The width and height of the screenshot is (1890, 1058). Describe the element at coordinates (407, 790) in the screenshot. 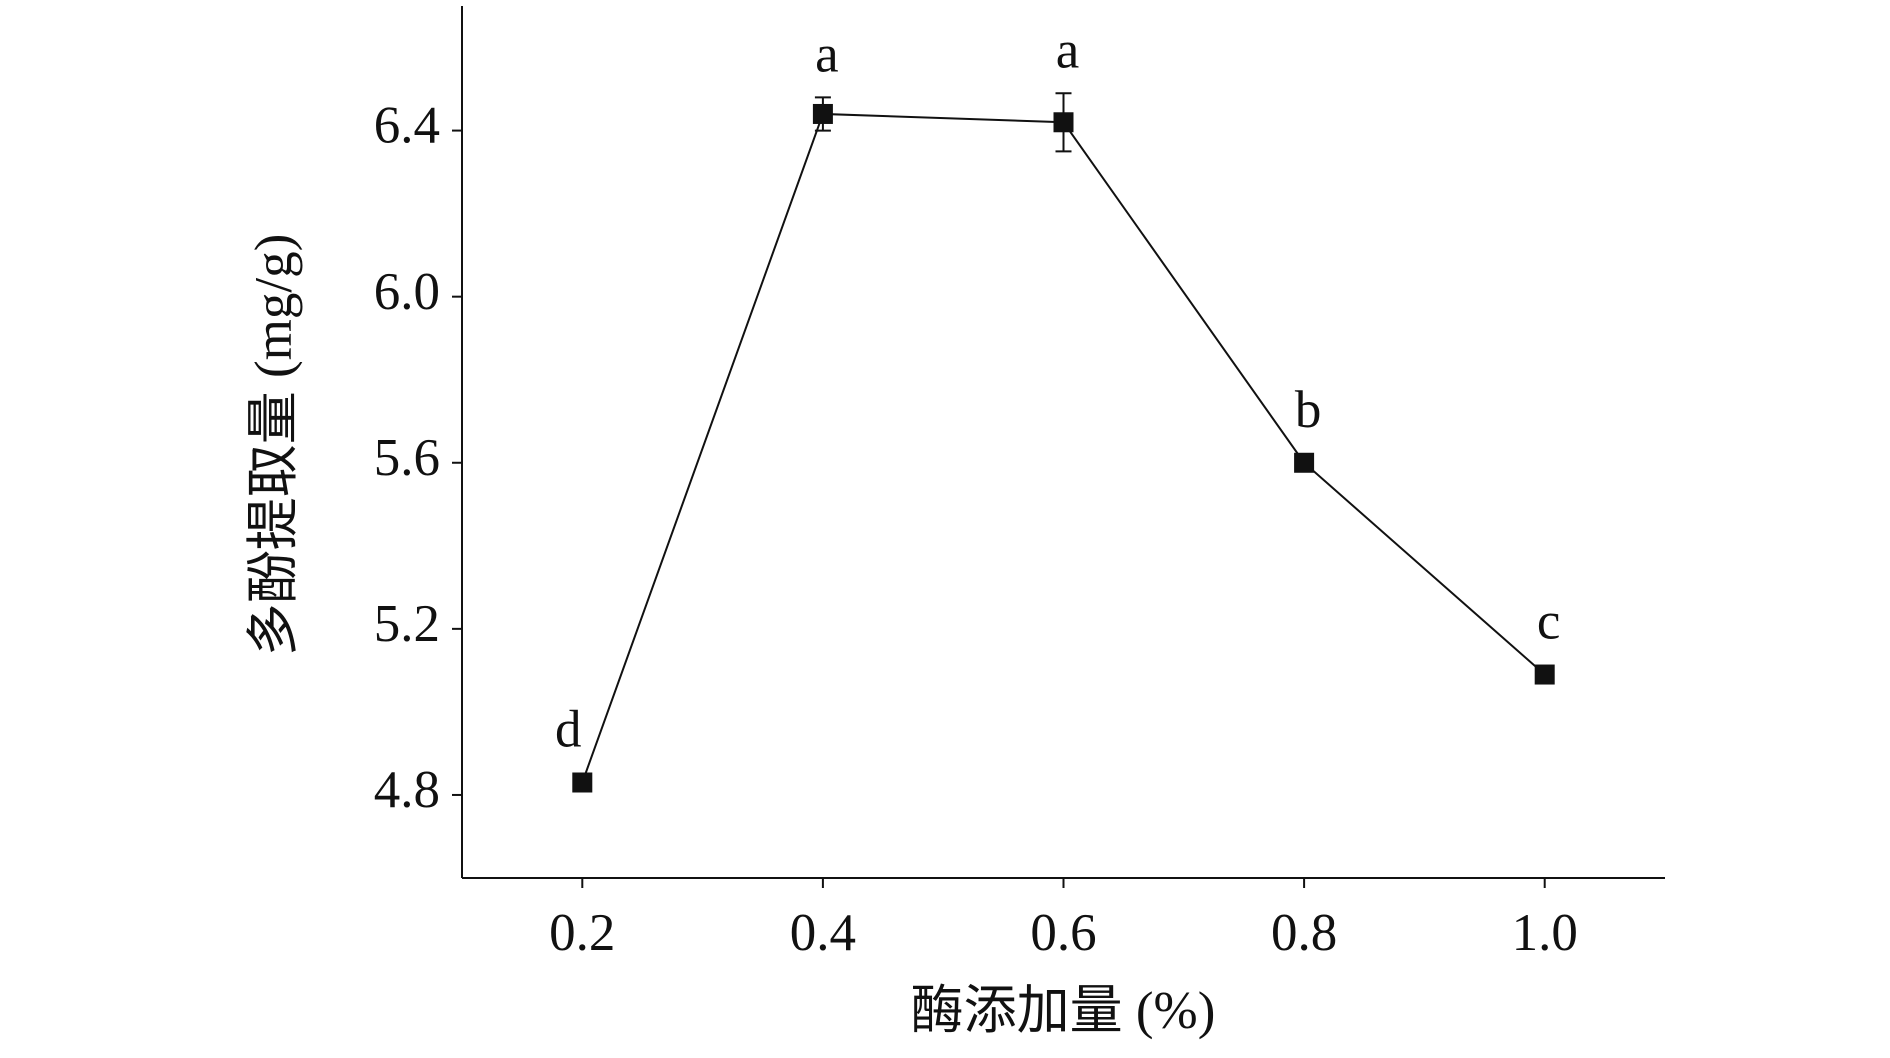

I see `y-tick-label: 4.8` at that location.